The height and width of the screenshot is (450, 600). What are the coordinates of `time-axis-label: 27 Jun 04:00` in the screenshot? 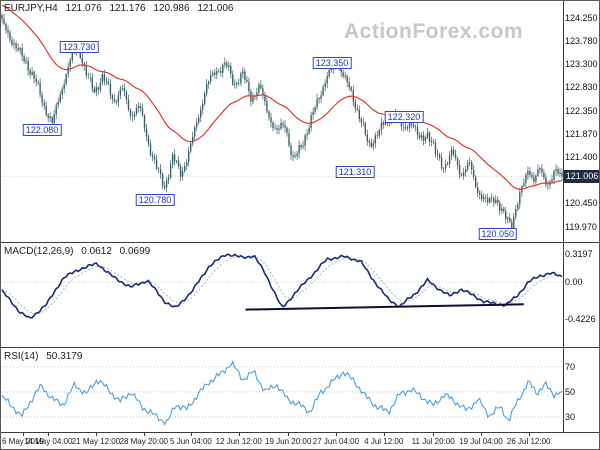 It's located at (336, 441).